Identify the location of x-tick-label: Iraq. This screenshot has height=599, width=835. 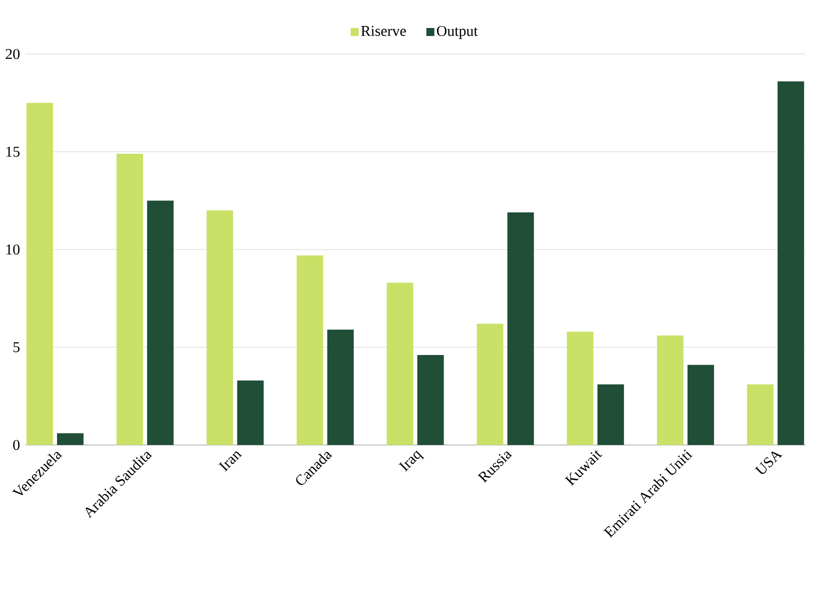
(411, 461).